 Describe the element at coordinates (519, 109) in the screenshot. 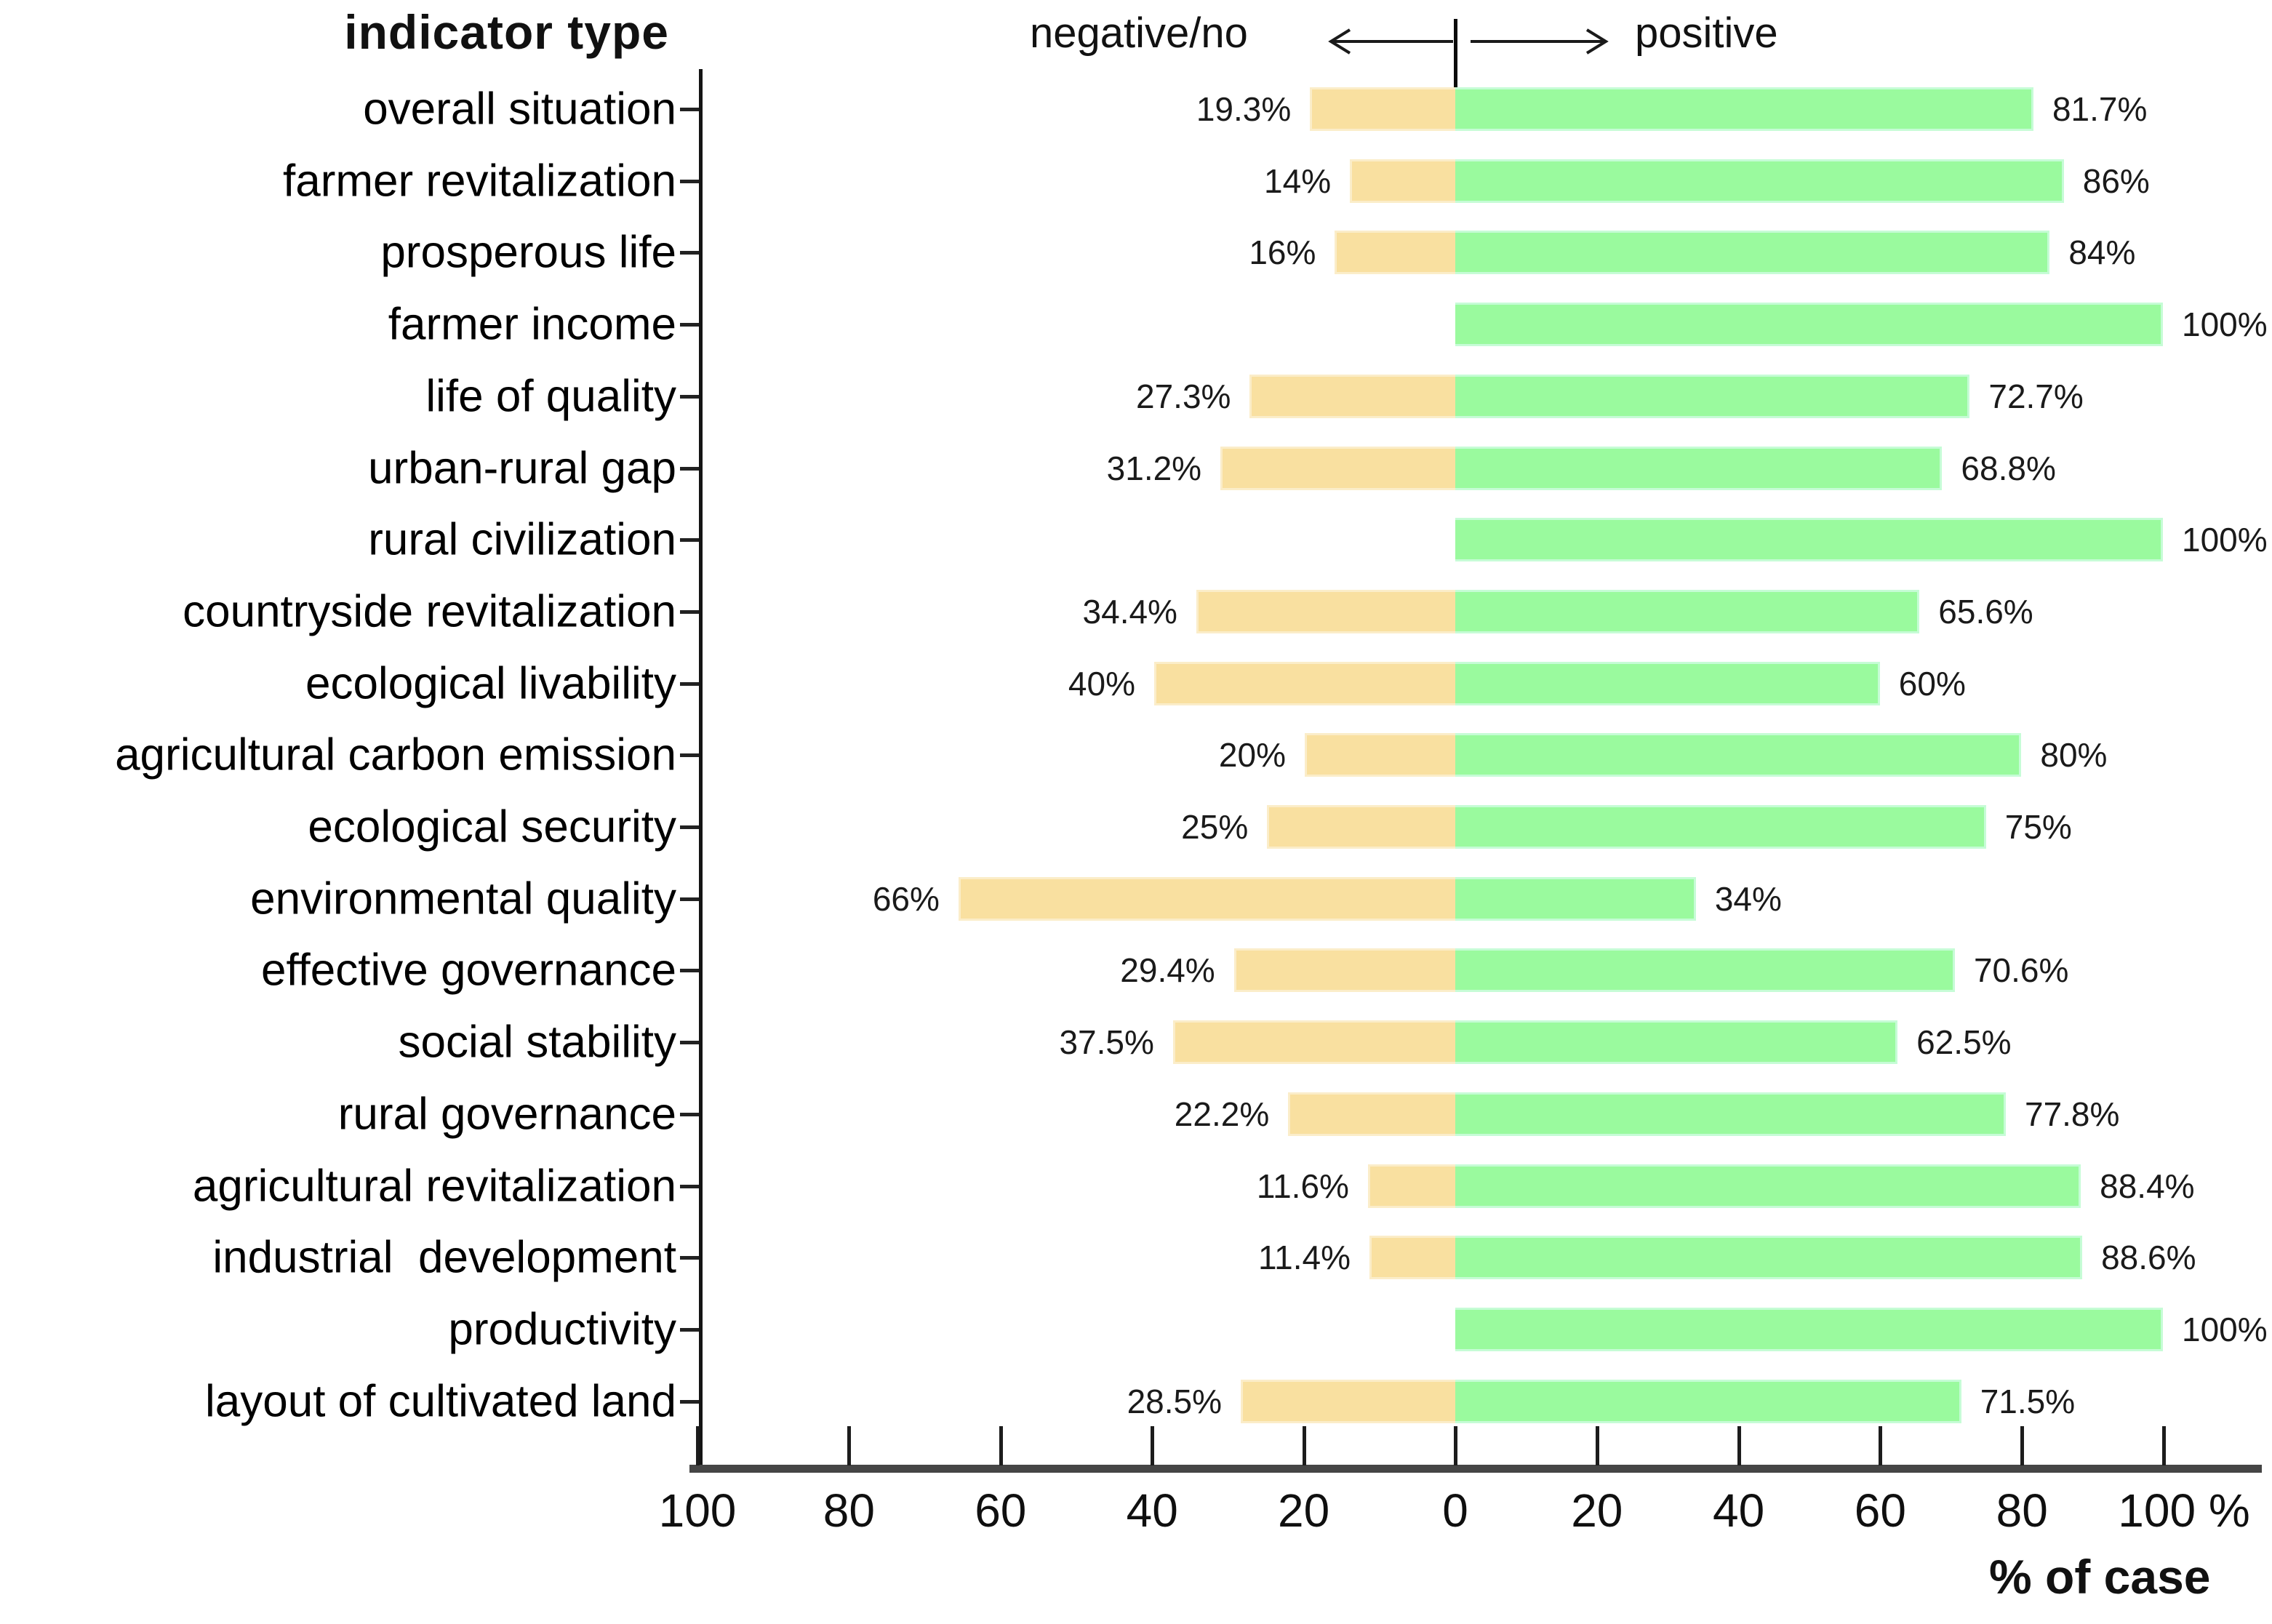

I see `category-label: overall situation` at that location.